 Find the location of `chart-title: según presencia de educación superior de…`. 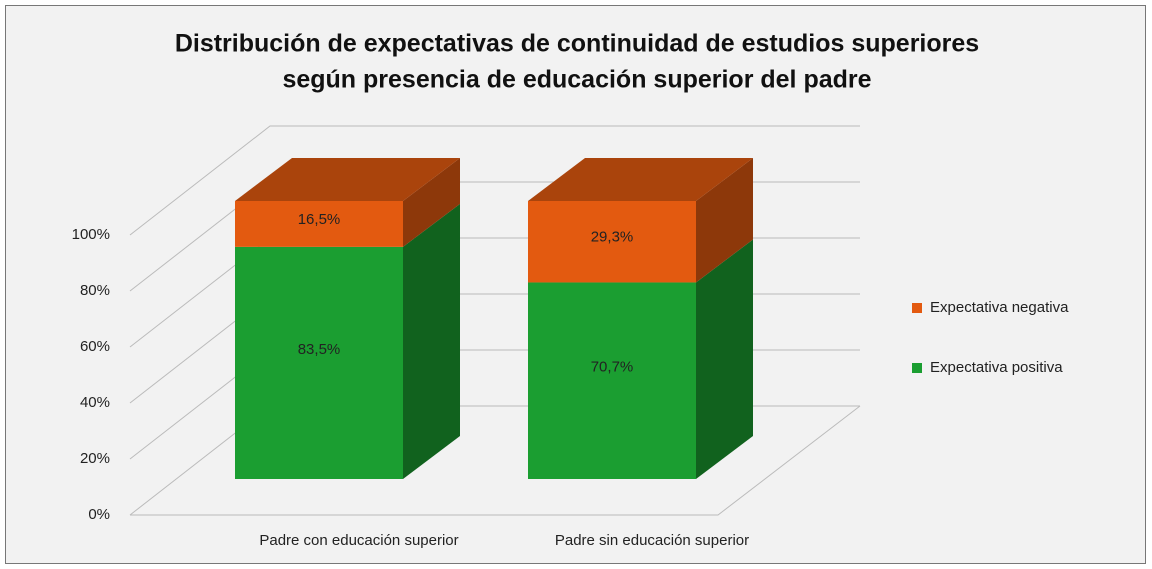

chart-title: según presencia de educación superior de… is located at coordinates (576, 80).